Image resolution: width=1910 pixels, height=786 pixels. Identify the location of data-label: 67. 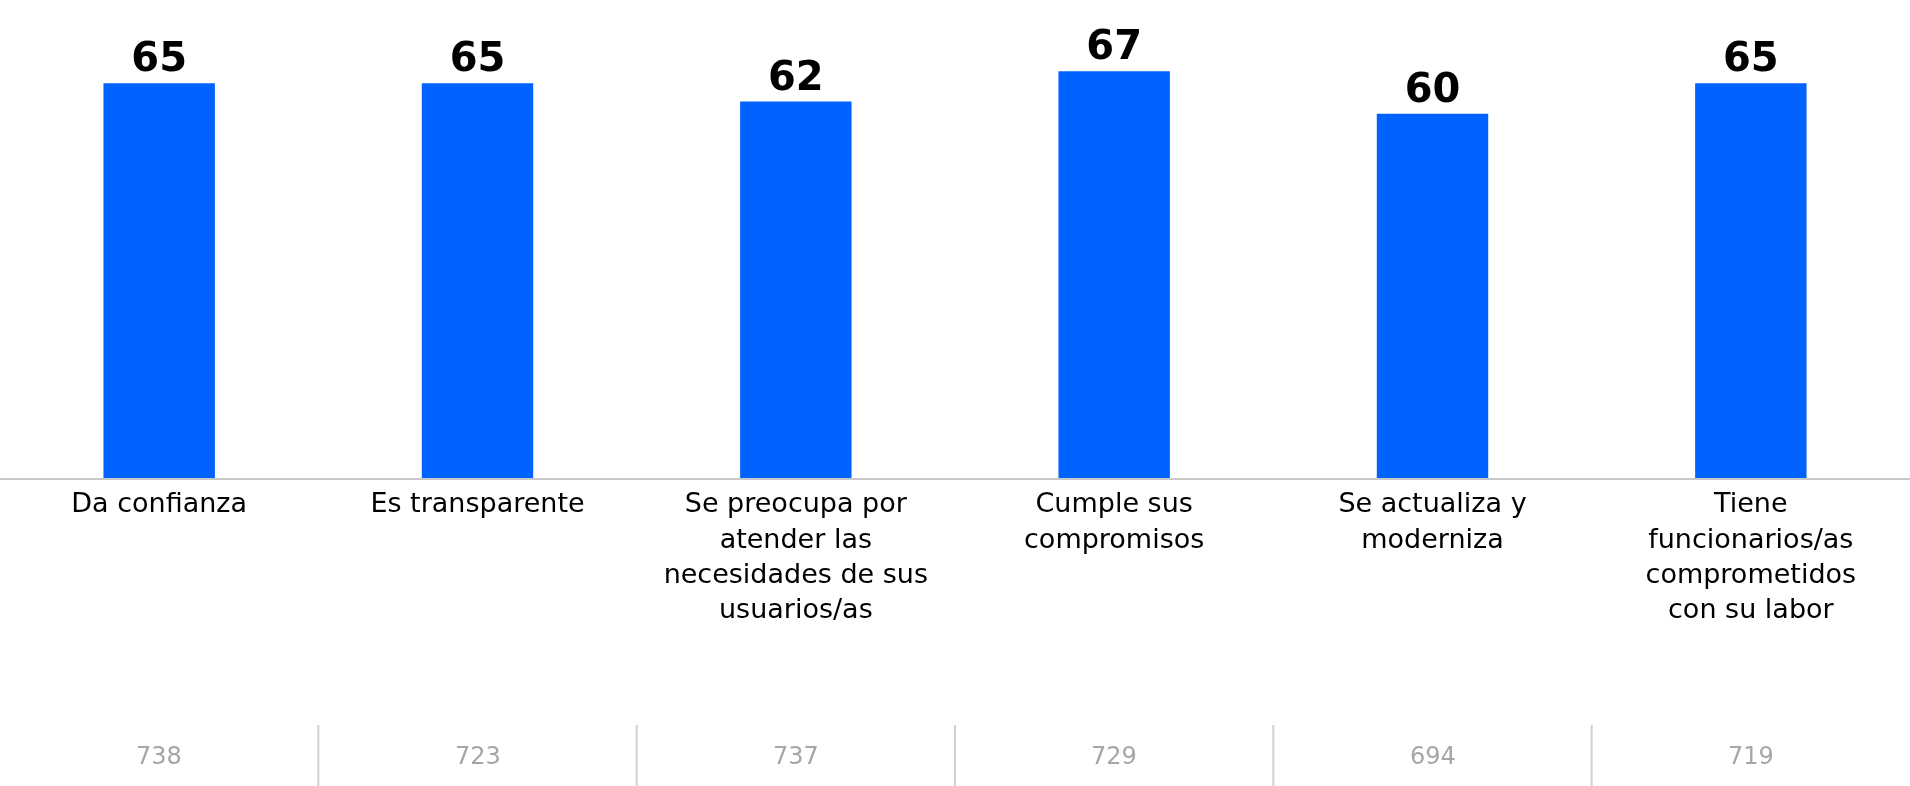
(1114, 45).